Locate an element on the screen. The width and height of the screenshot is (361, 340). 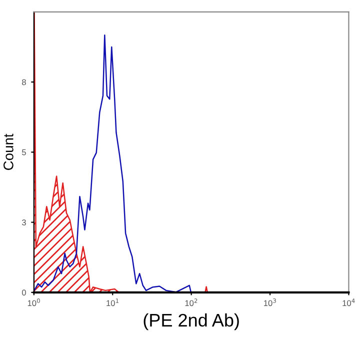
x-tick-label: 10$^{2}$ is located at coordinates (191, 302).